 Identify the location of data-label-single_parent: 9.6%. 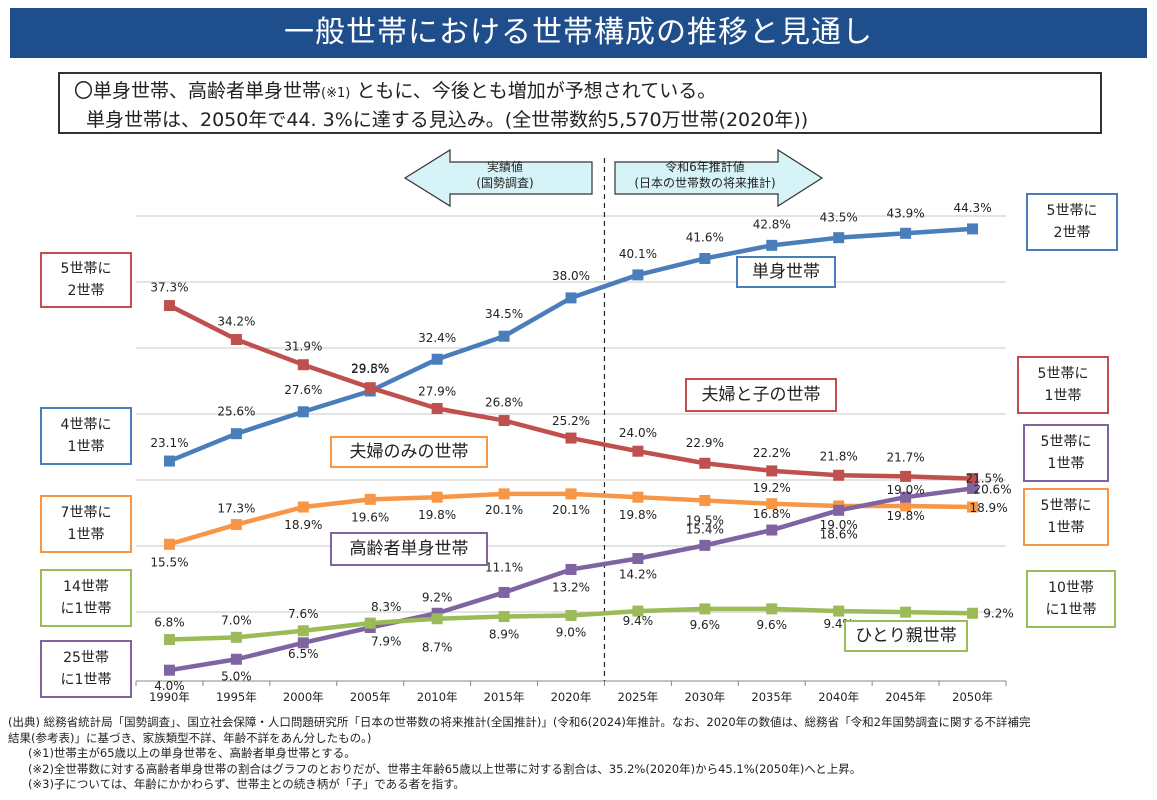
(705, 625).